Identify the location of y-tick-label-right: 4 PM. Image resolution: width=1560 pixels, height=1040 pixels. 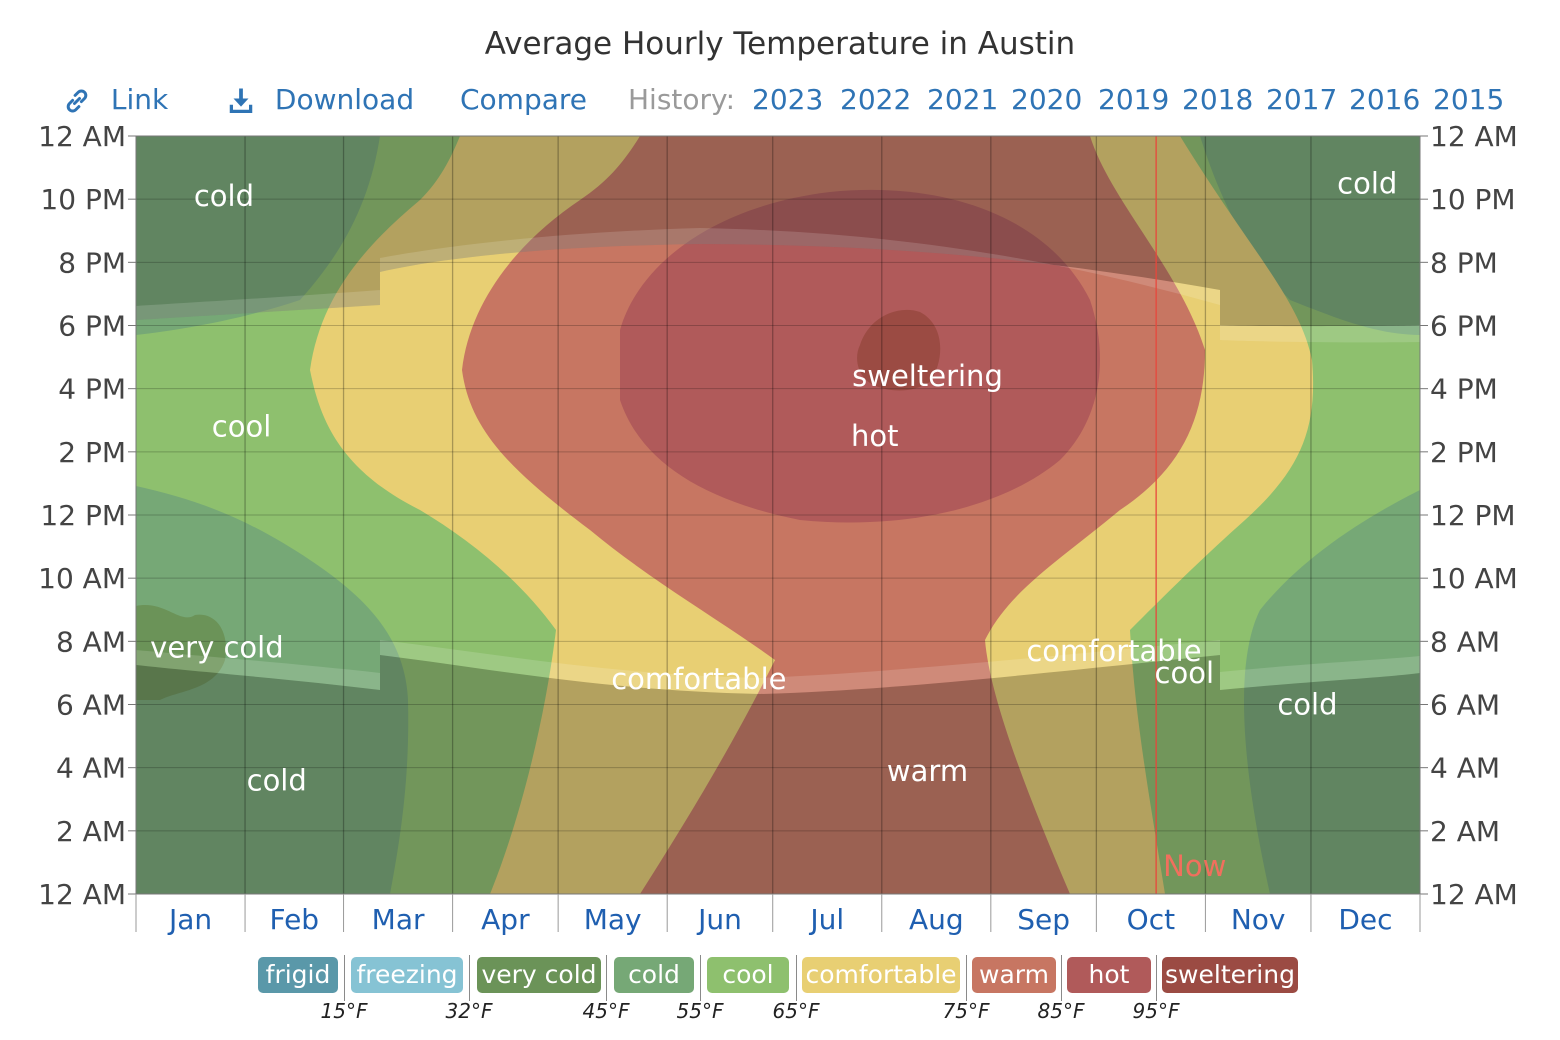
(1464, 389).